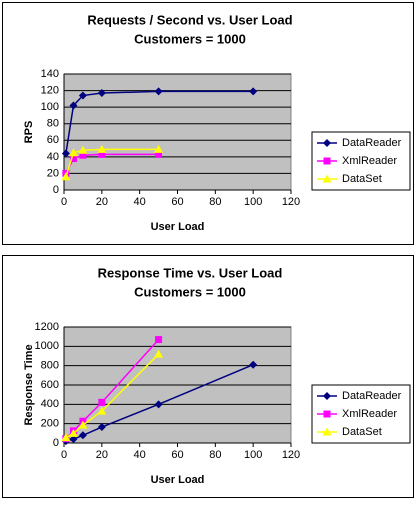 Image resolution: width=417 pixels, height=512 pixels. I want to click on chart-title: Response Time vs. User Load, so click(190, 272).